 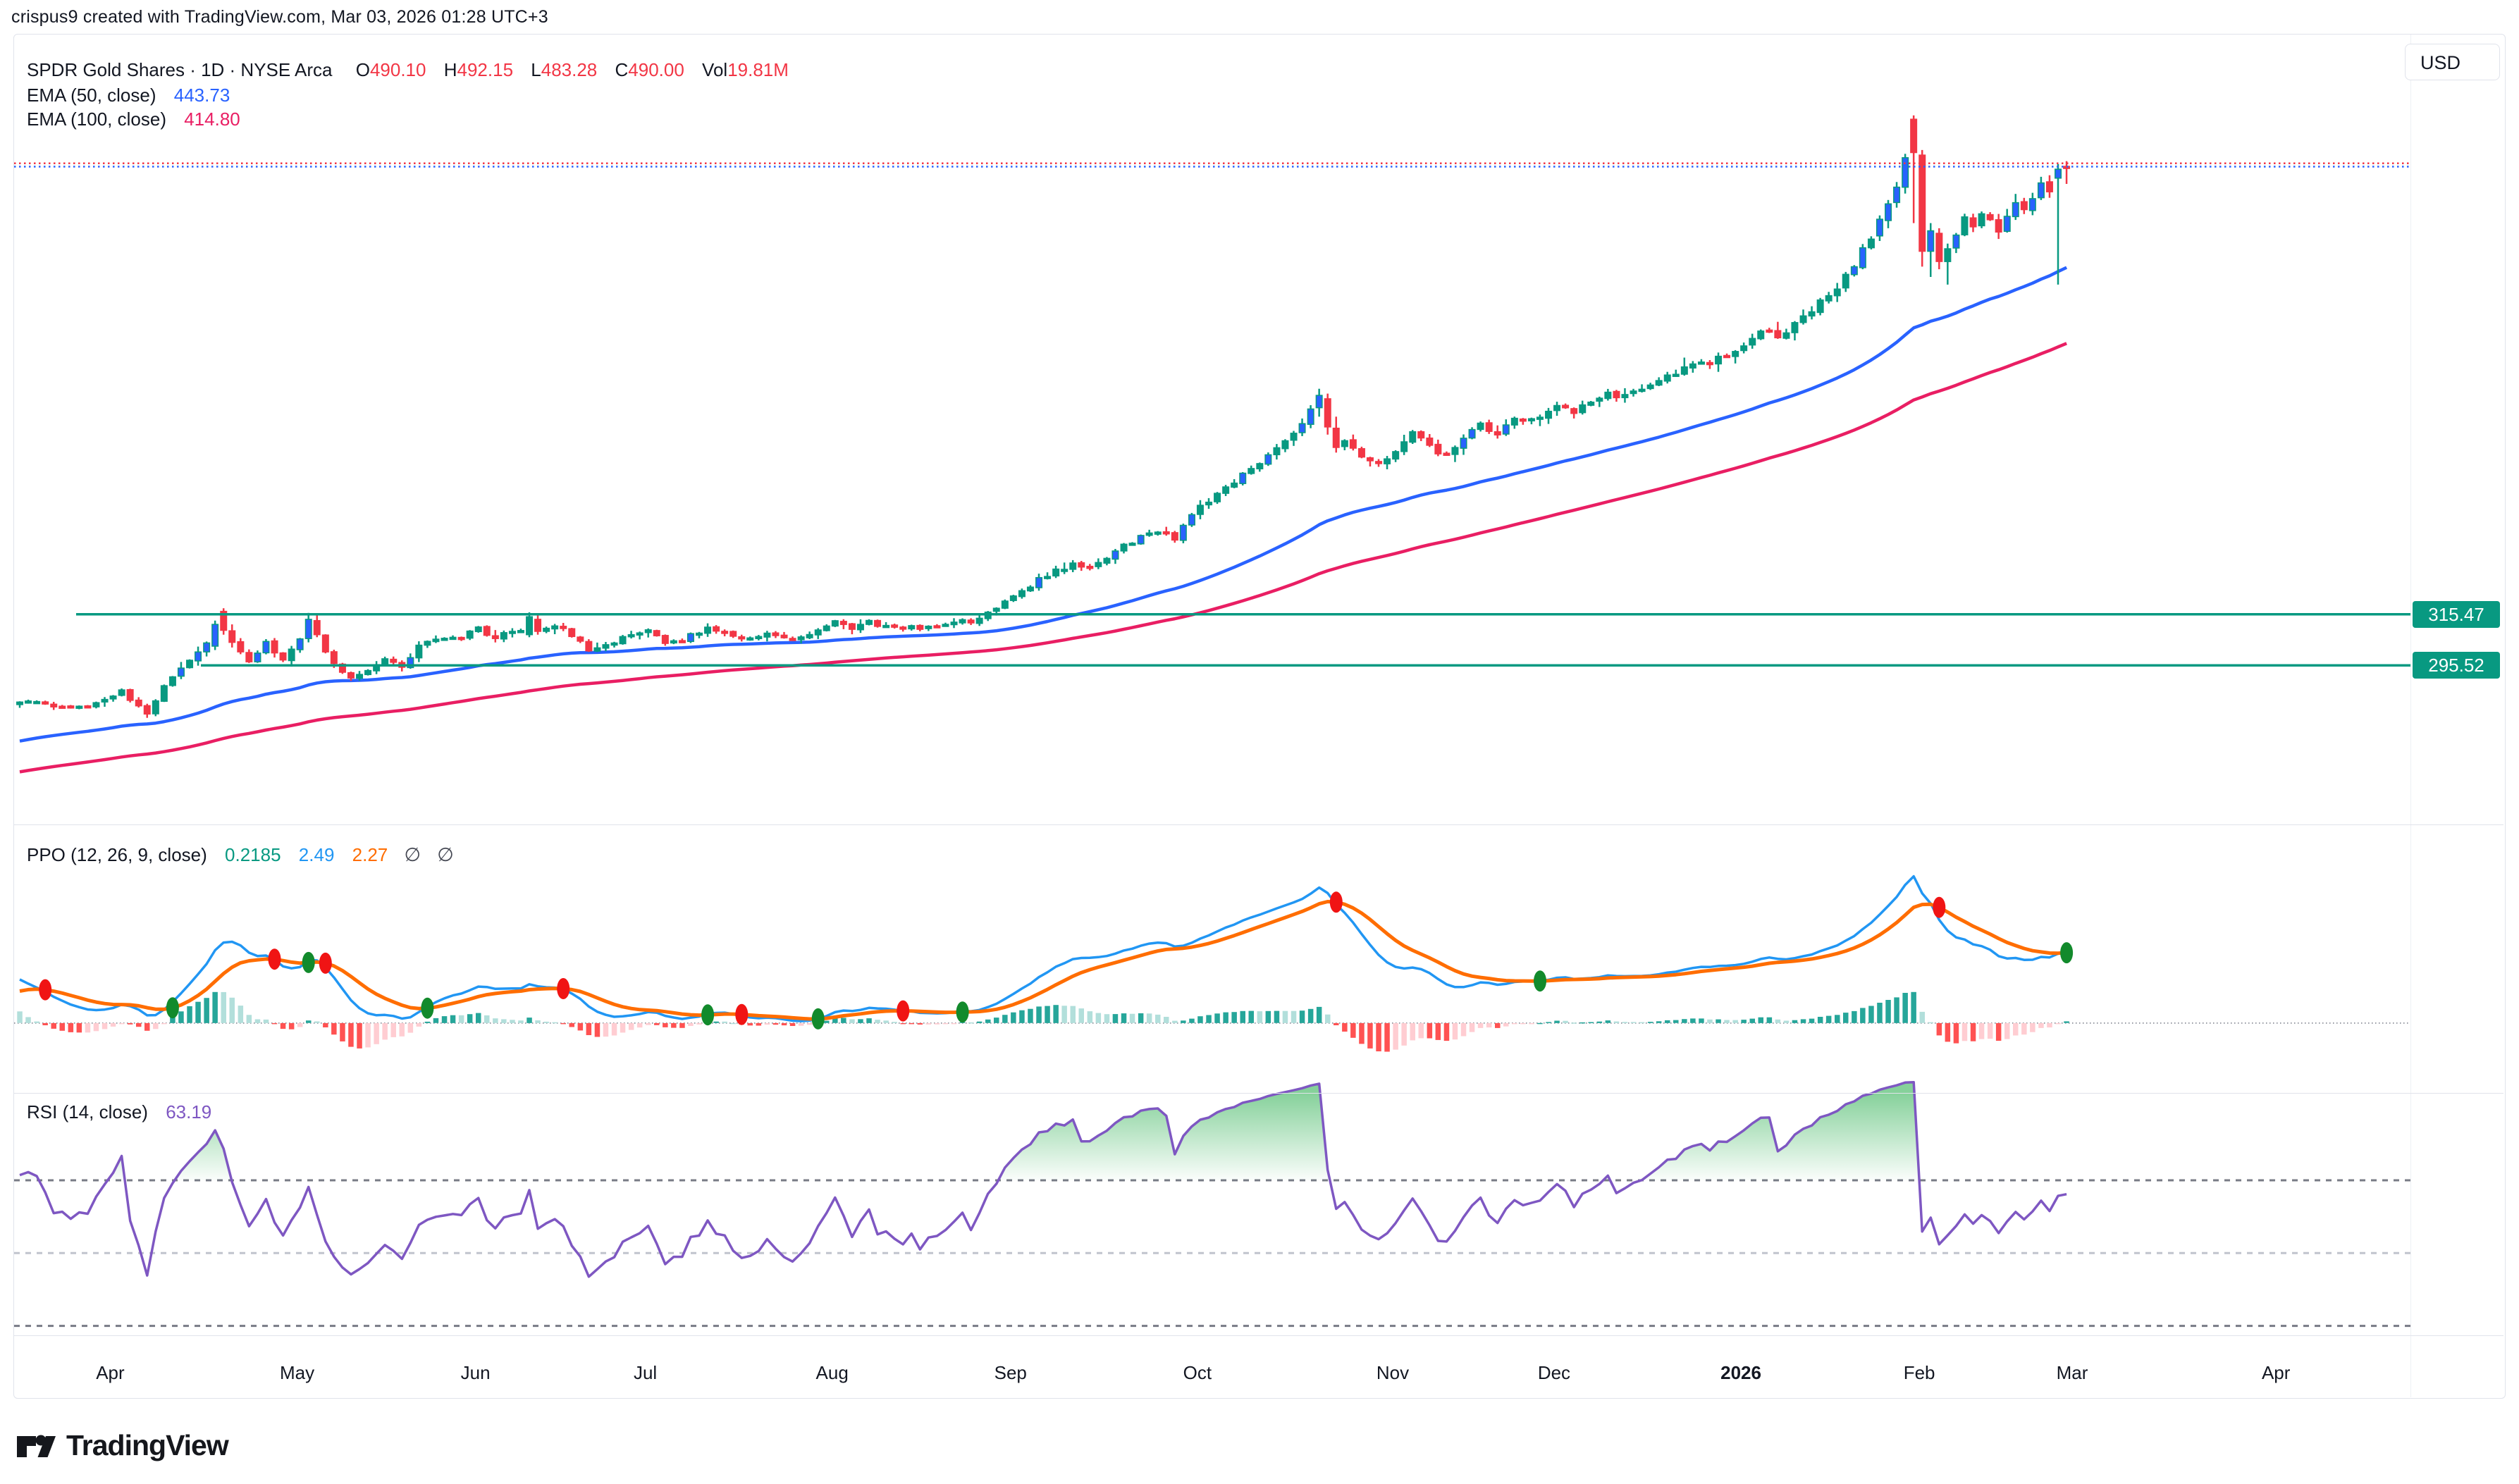 I want to click on ppo-signal-value: 2.27, so click(x=370, y=854).